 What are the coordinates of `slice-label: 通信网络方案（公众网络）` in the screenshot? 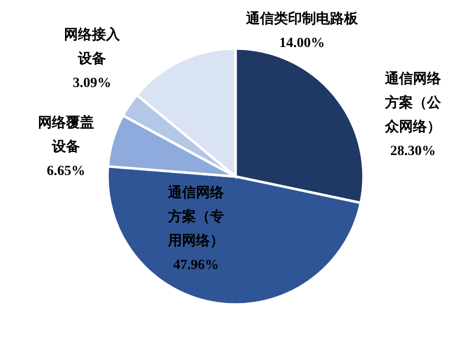 It's located at (413, 102).